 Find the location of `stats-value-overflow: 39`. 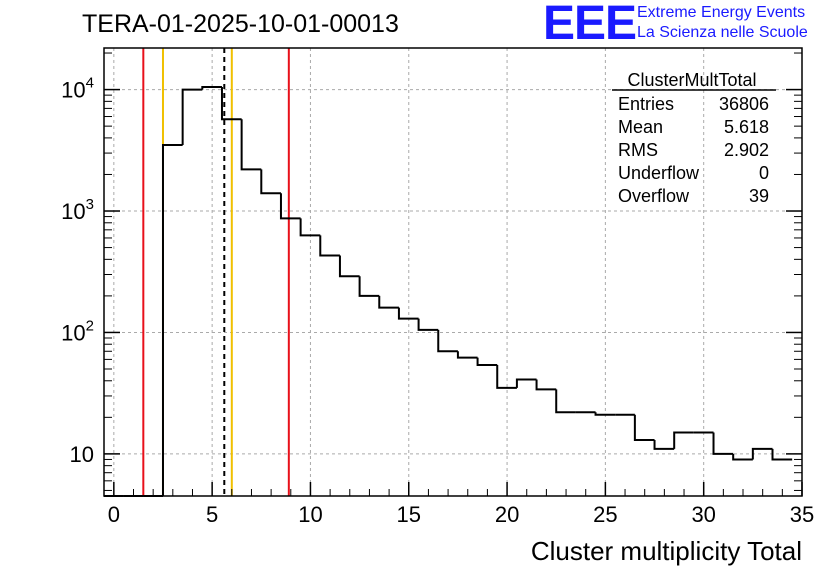

stats-value-overflow: 39 is located at coordinates (759, 196).